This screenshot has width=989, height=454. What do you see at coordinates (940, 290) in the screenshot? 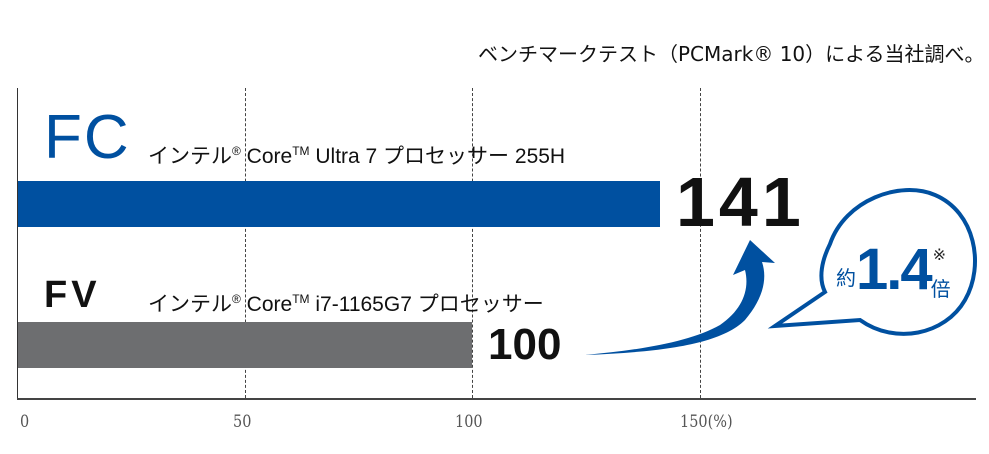
I see `callout-suffix: 倍` at bounding box center [940, 290].